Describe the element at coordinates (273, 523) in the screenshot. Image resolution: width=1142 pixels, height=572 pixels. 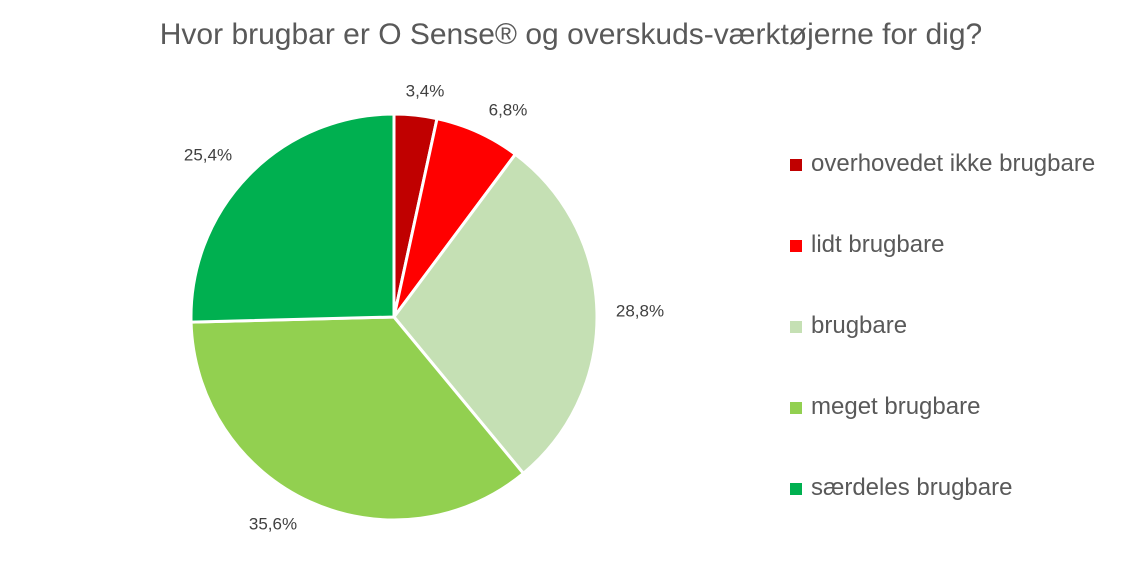
I see `data-label: 35,6%` at that location.